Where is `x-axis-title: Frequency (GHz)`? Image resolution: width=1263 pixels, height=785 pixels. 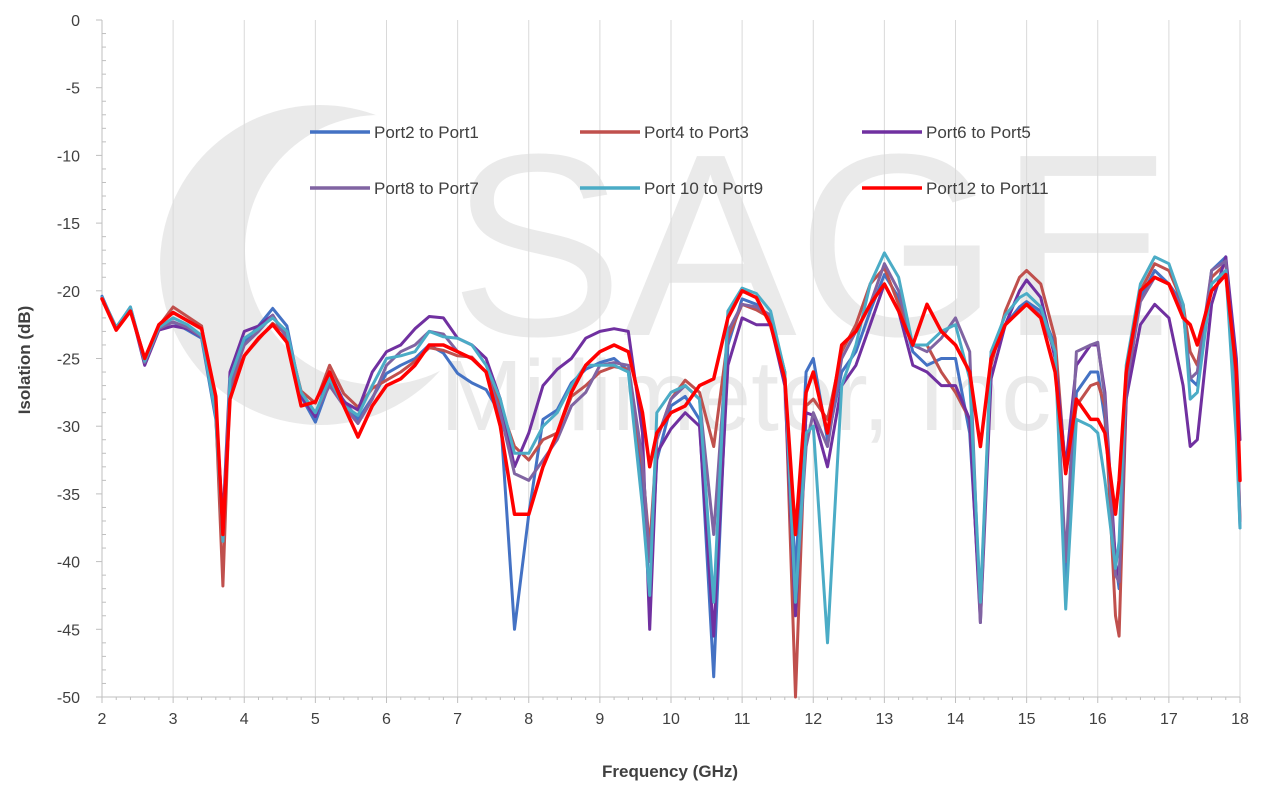
x-axis-title: Frequency (GHz) is located at coordinates (670, 771).